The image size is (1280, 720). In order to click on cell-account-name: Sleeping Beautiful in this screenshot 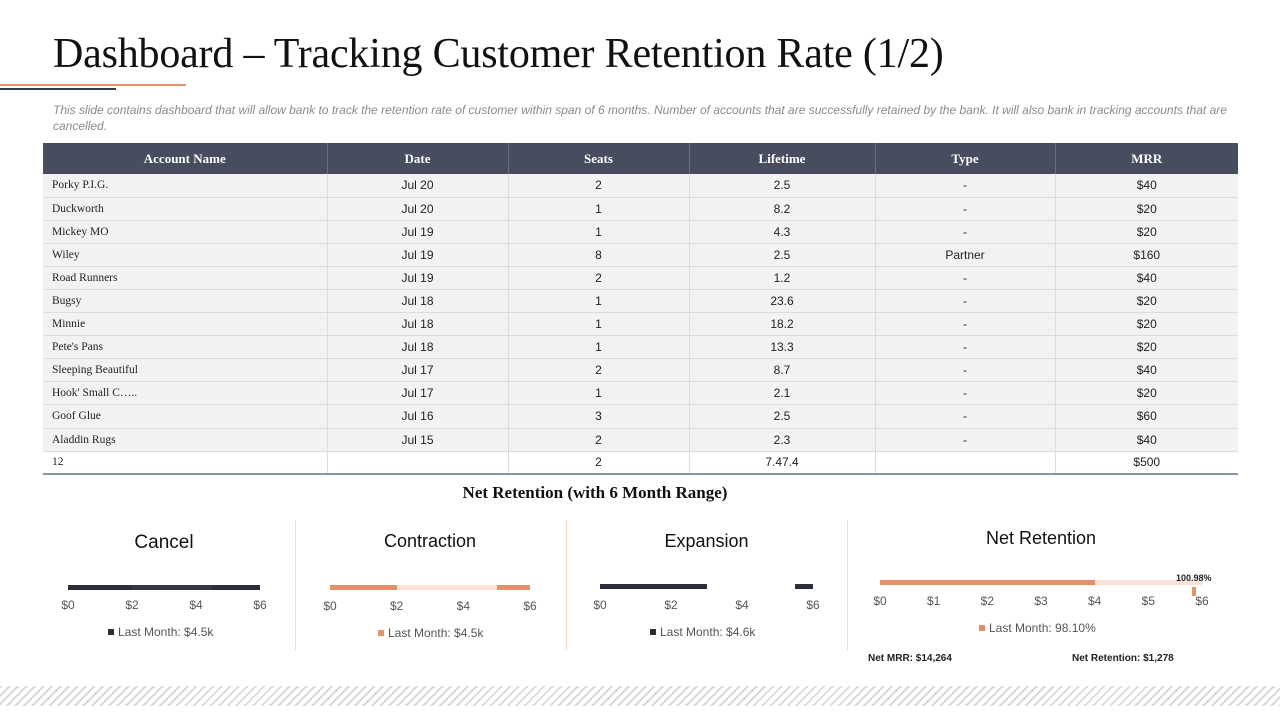, I will do `click(185, 370)`.